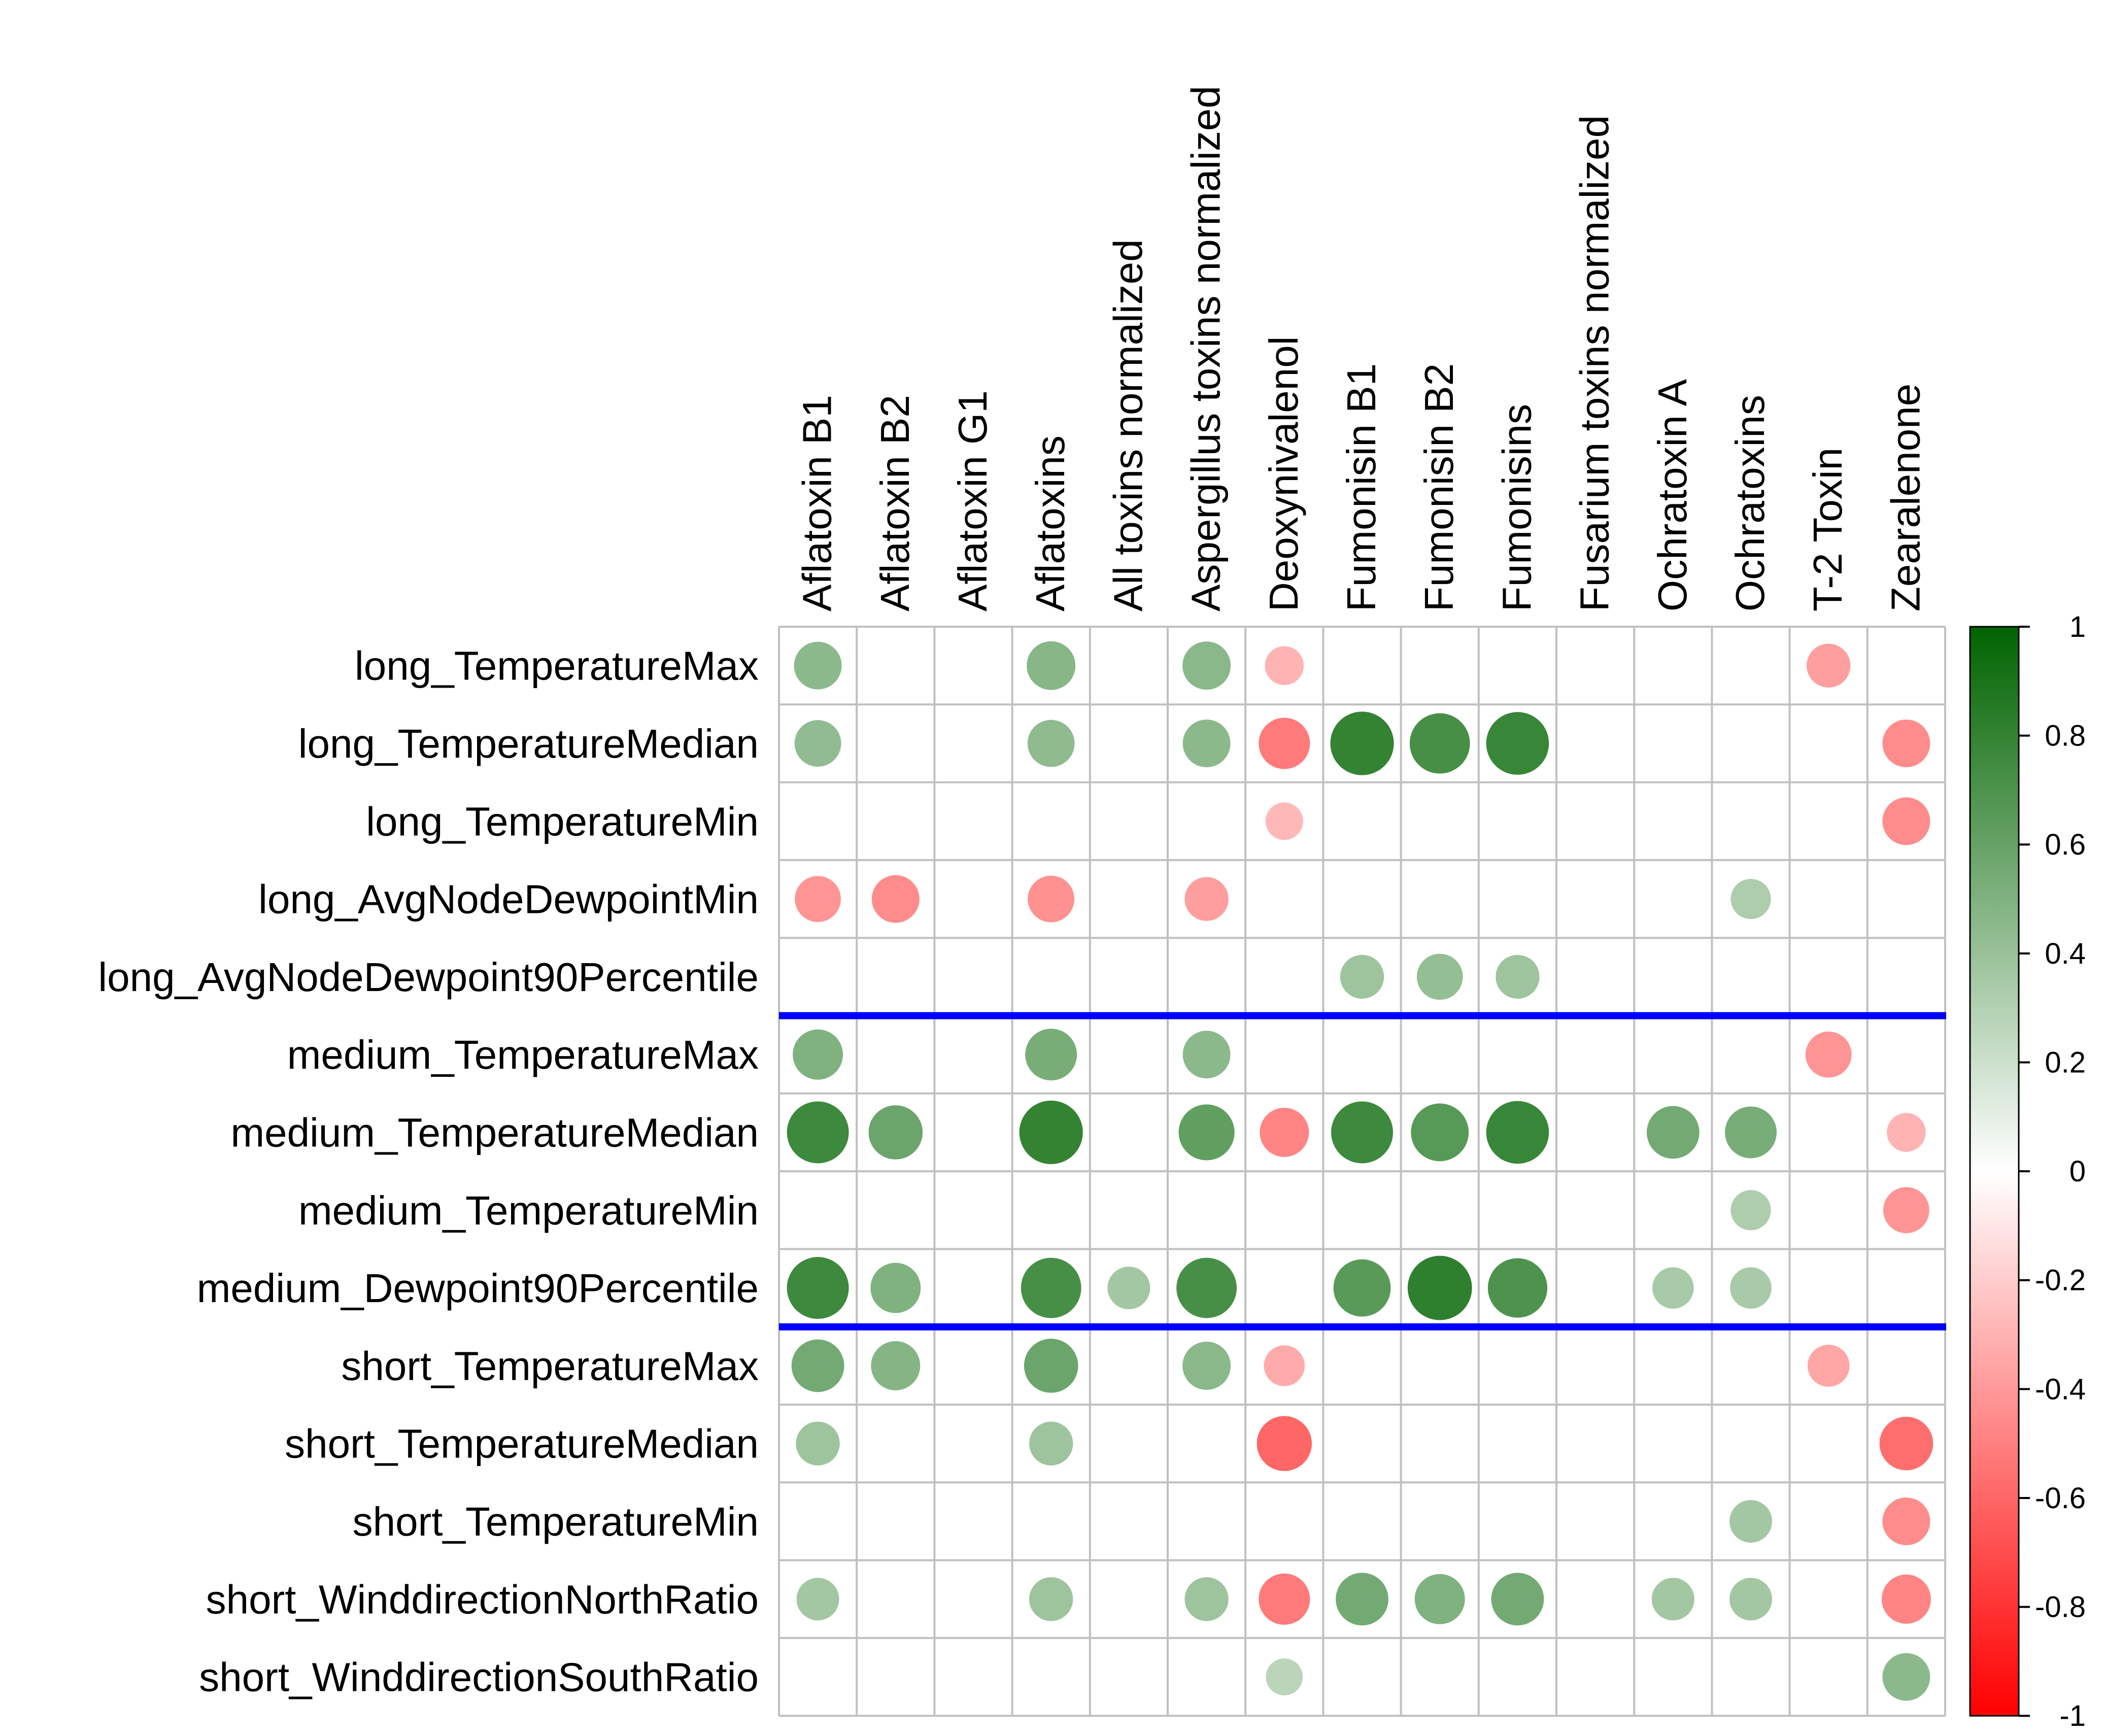 The height and width of the screenshot is (1736, 2104). Describe the element at coordinates (528, 743) in the screenshot. I see `row-label: long_TemperatureMedian` at that location.